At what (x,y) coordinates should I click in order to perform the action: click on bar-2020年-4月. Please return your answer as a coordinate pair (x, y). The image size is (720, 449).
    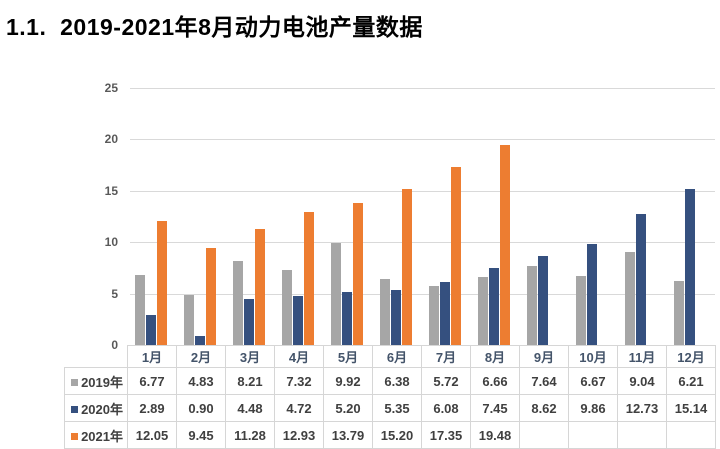
    Looking at the image, I should click on (298, 320).